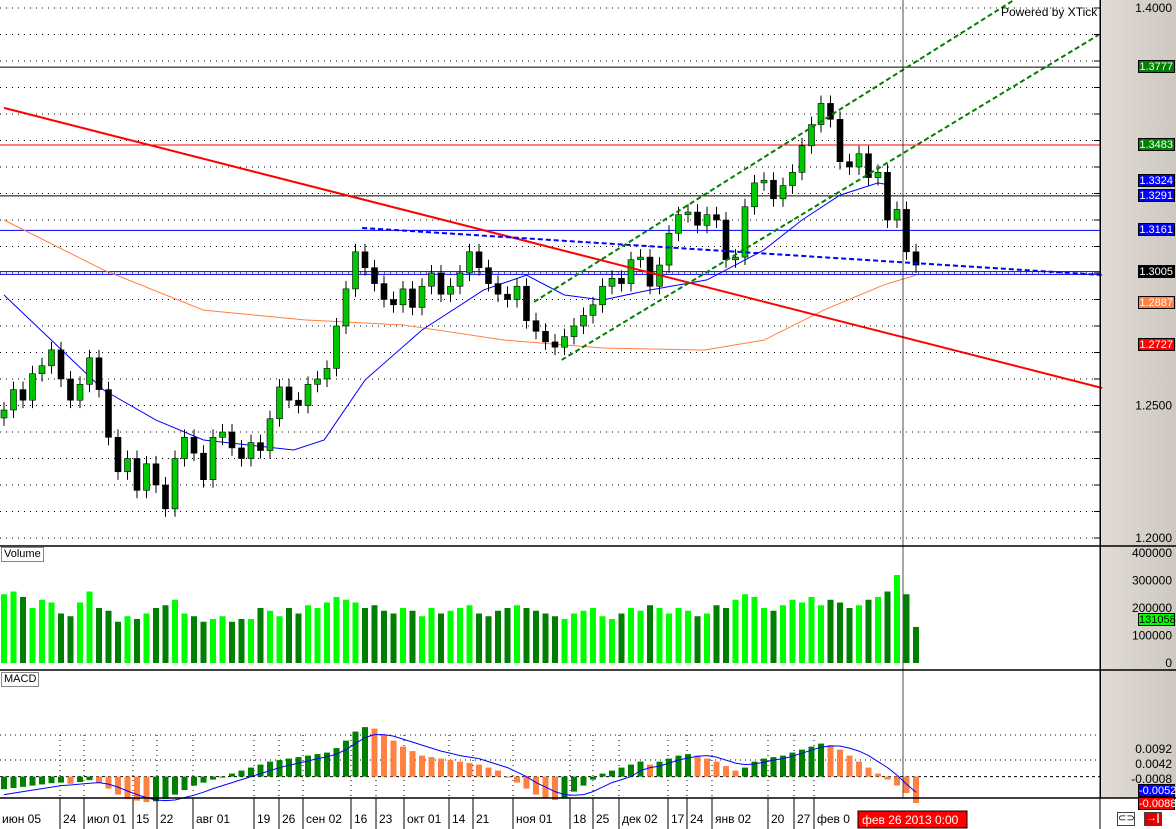 This screenshot has height=829, width=1176. What do you see at coordinates (1049, 12) in the screenshot?
I see `watermark: Powered by XTick` at bounding box center [1049, 12].